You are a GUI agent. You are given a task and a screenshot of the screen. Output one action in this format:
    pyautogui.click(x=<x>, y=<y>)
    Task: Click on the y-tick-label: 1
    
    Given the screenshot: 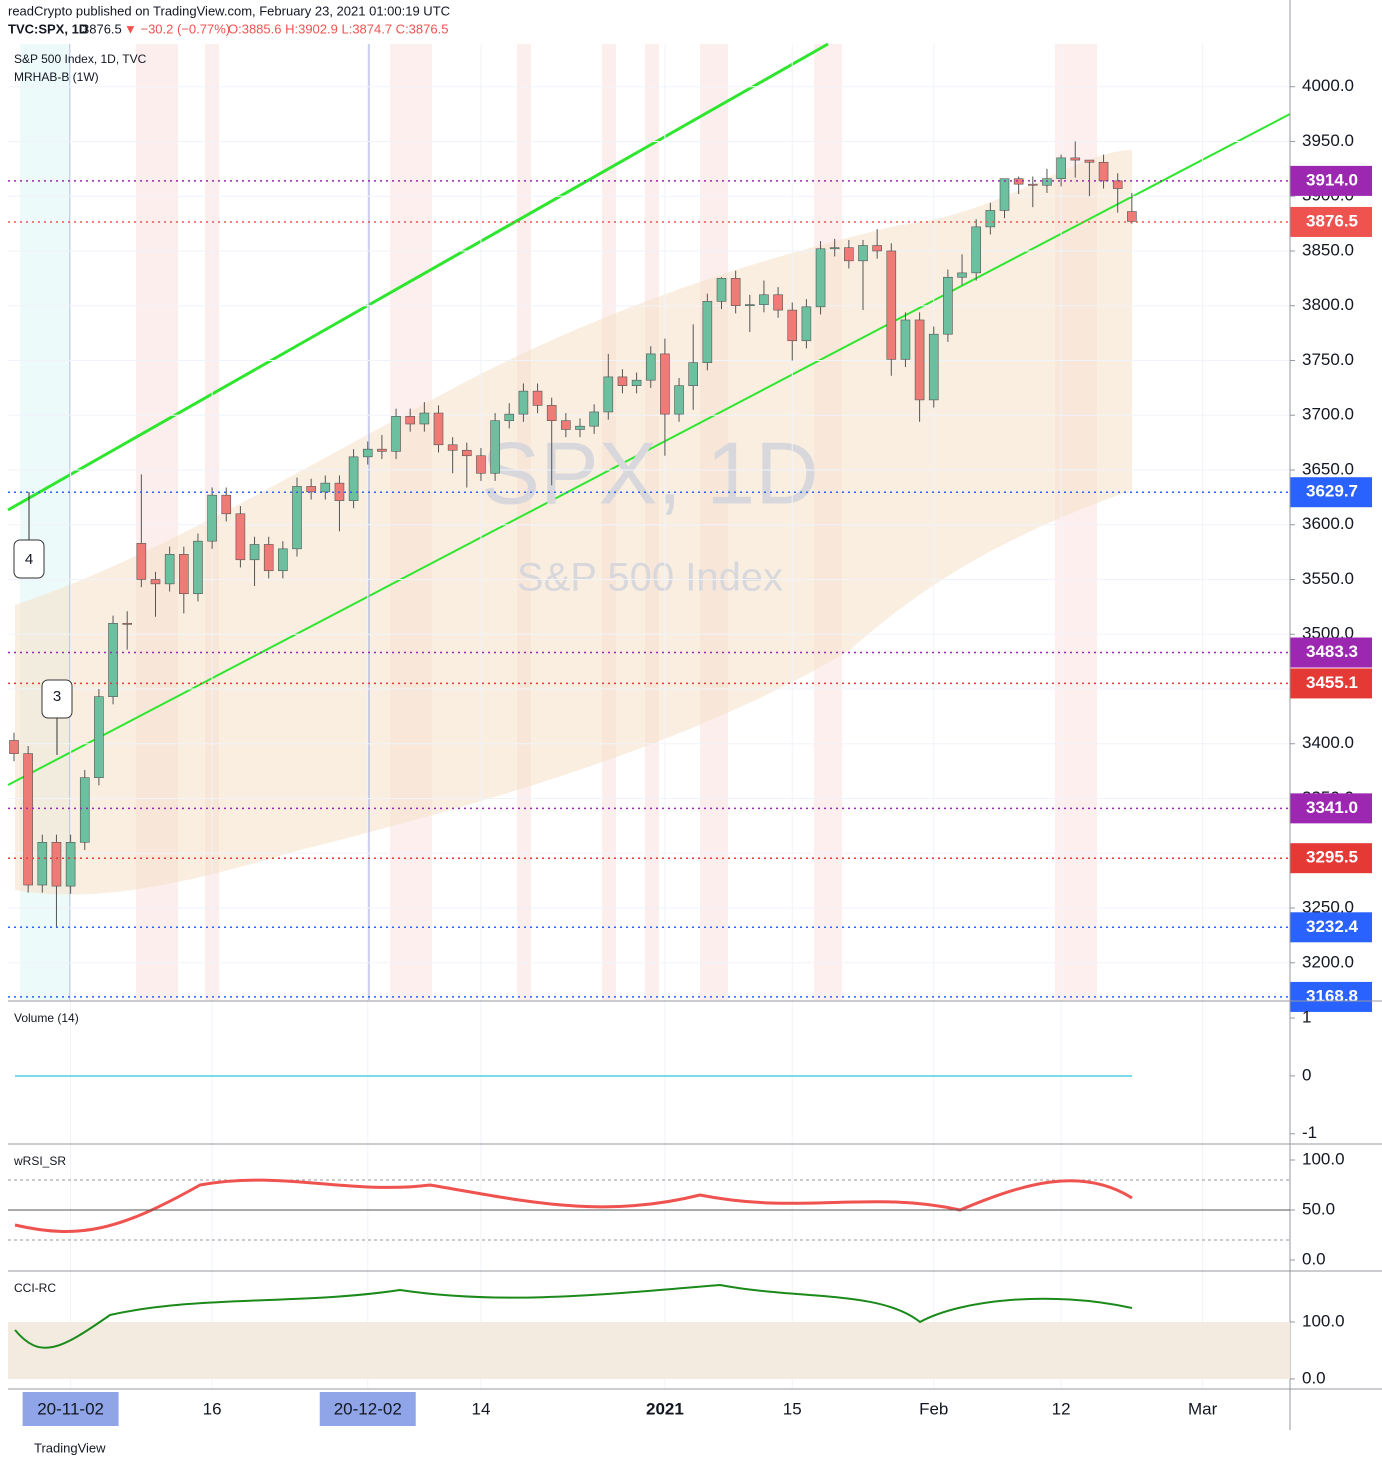 What is the action you would take?
    pyautogui.click(x=1306, y=1017)
    